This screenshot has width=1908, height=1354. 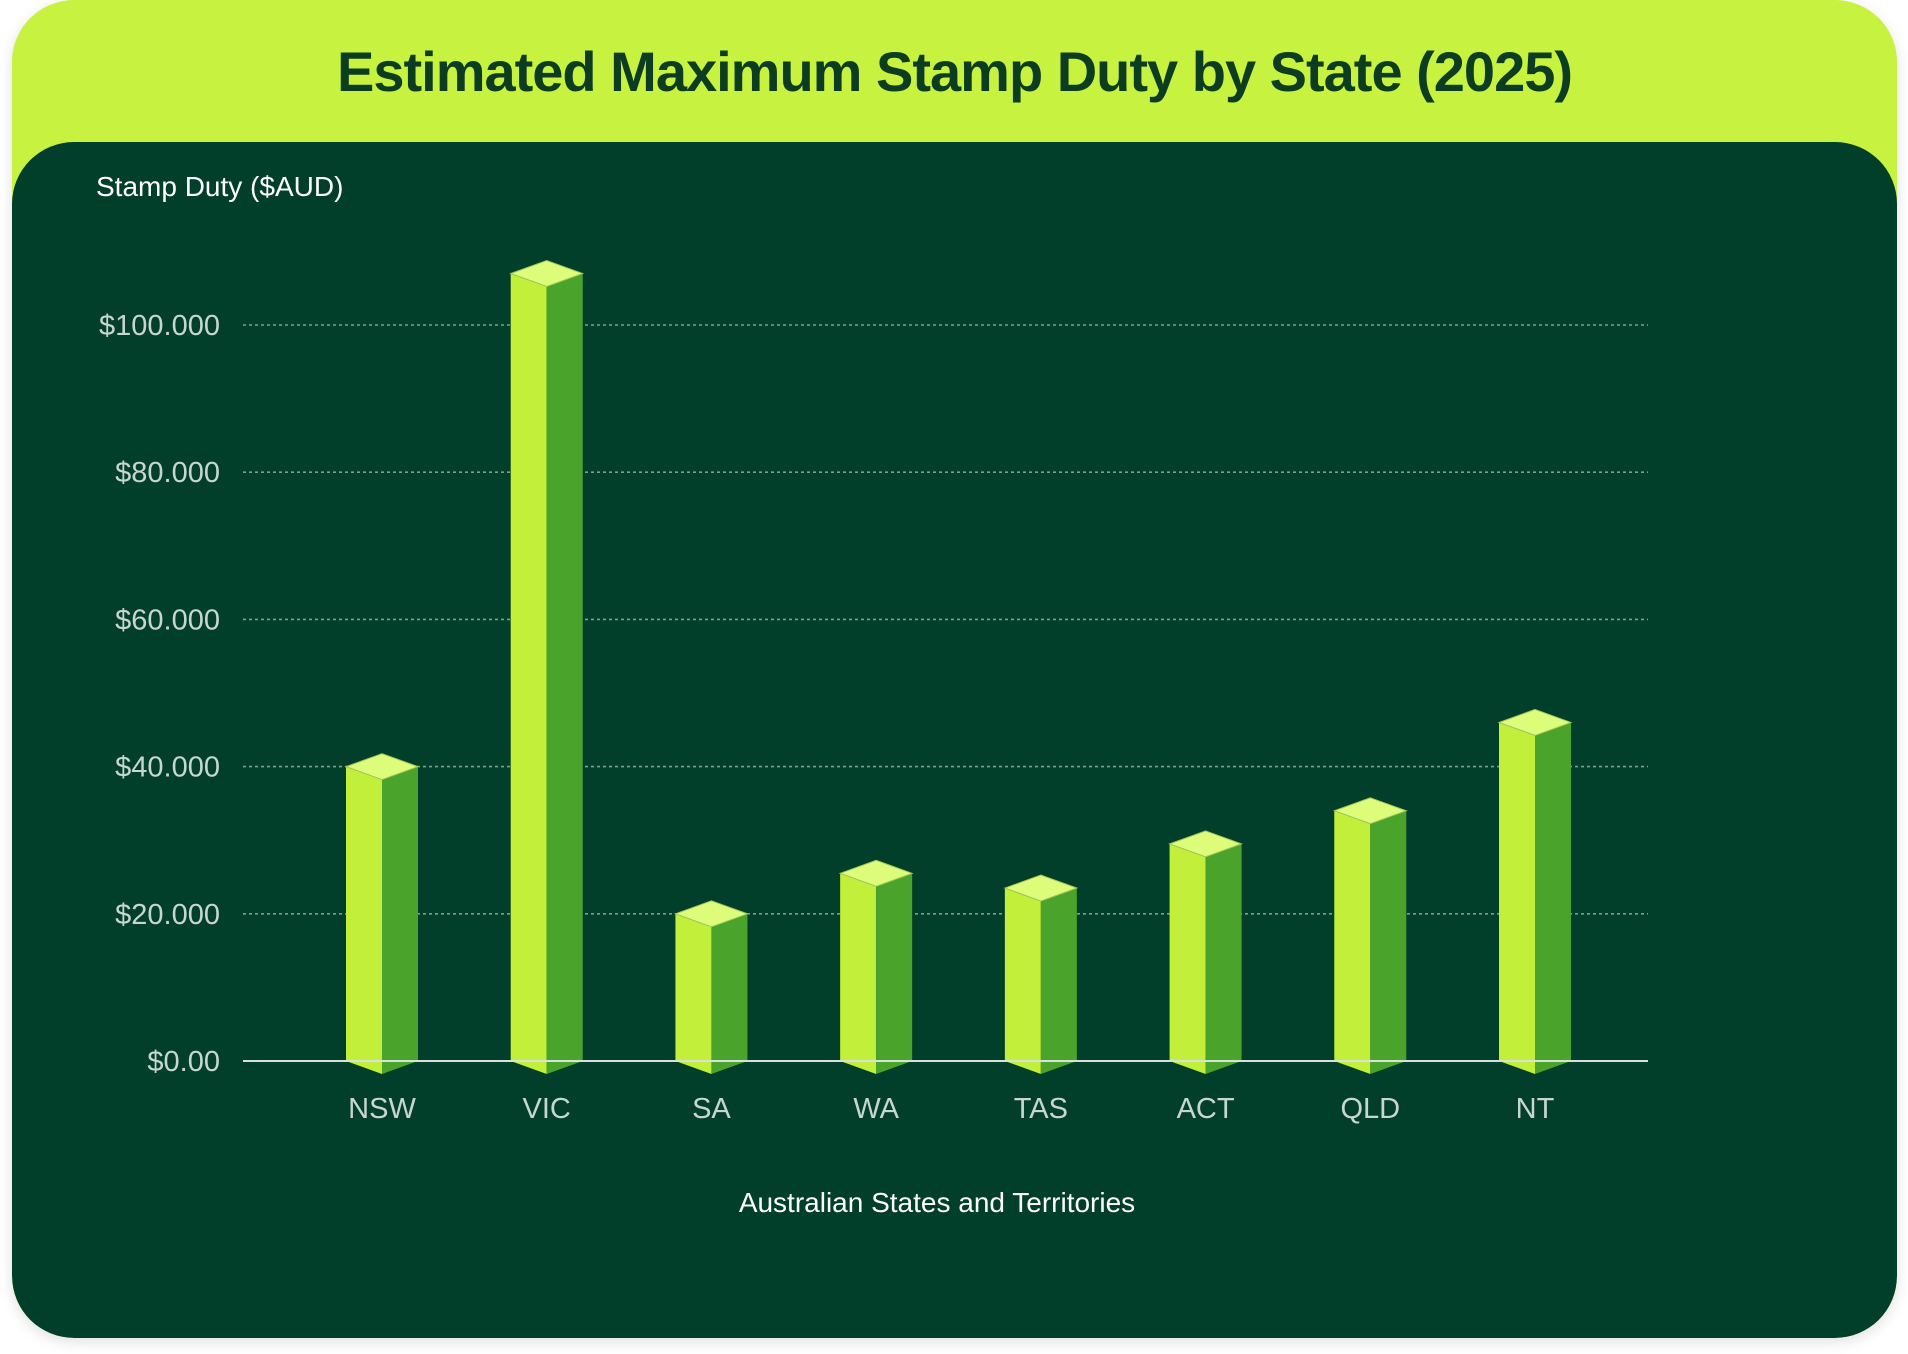 I want to click on x-tick-label: QLD, so click(x=1370, y=1109).